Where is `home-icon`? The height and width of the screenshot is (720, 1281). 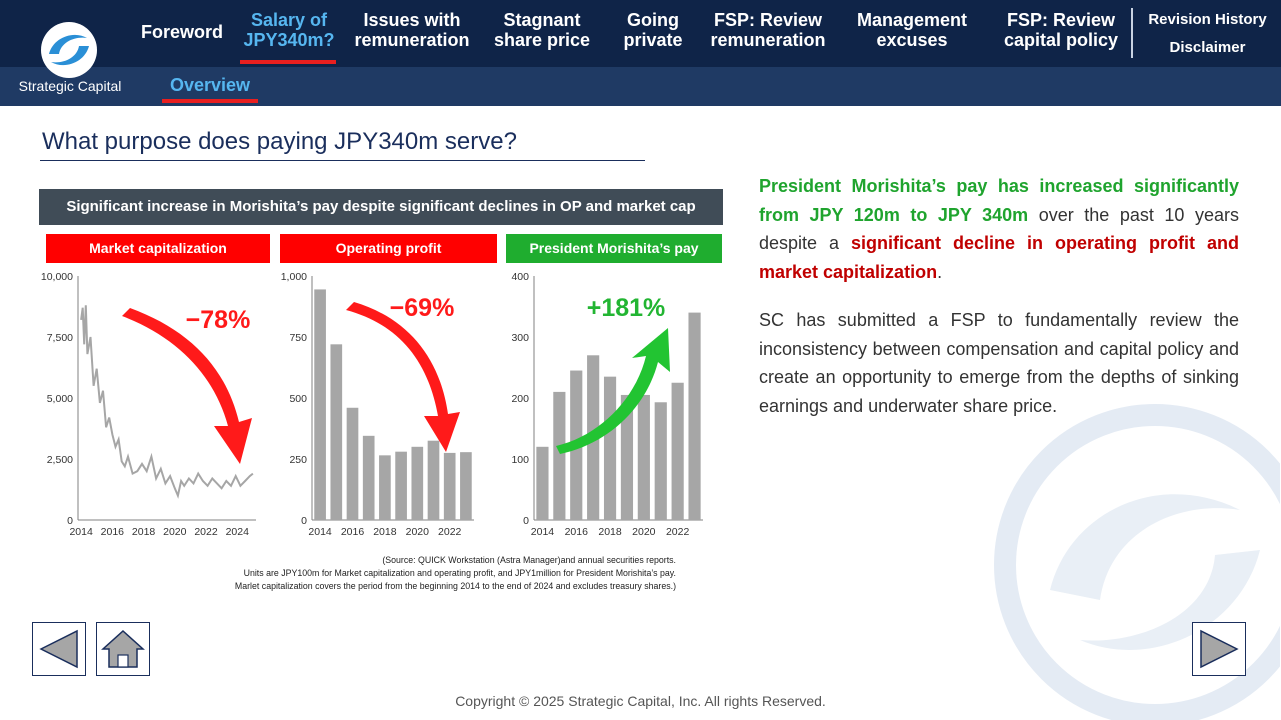 home-icon is located at coordinates (123, 648).